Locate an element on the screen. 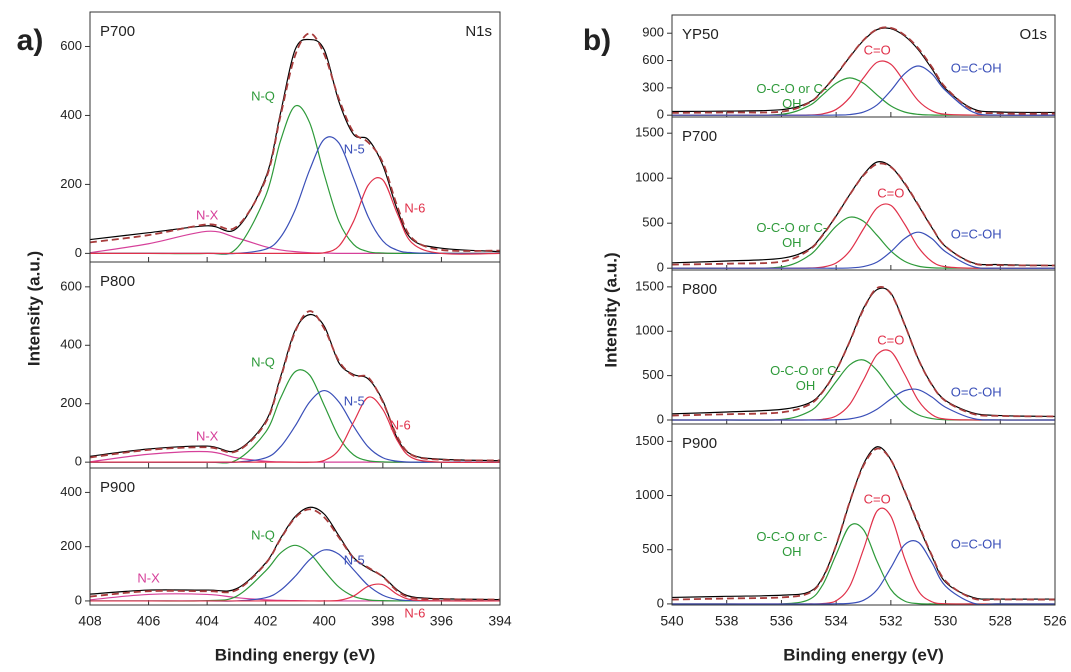  x-tick-label: 528 is located at coordinates (1001, 621).